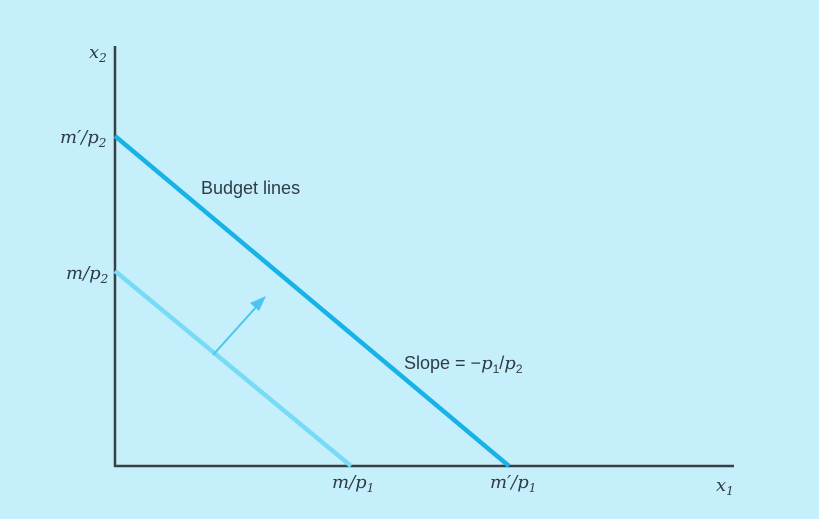  What do you see at coordinates (725, 486) in the screenshot?
I see `x-axis-label: x1` at bounding box center [725, 486].